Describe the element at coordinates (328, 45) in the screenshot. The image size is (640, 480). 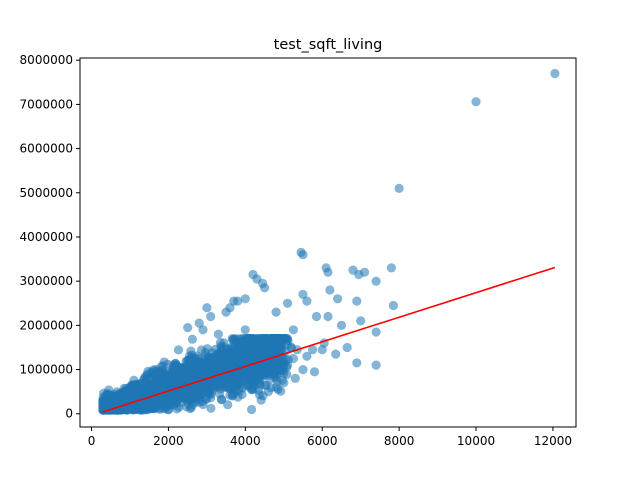
I see `chart-title: test_sqft_living` at that location.